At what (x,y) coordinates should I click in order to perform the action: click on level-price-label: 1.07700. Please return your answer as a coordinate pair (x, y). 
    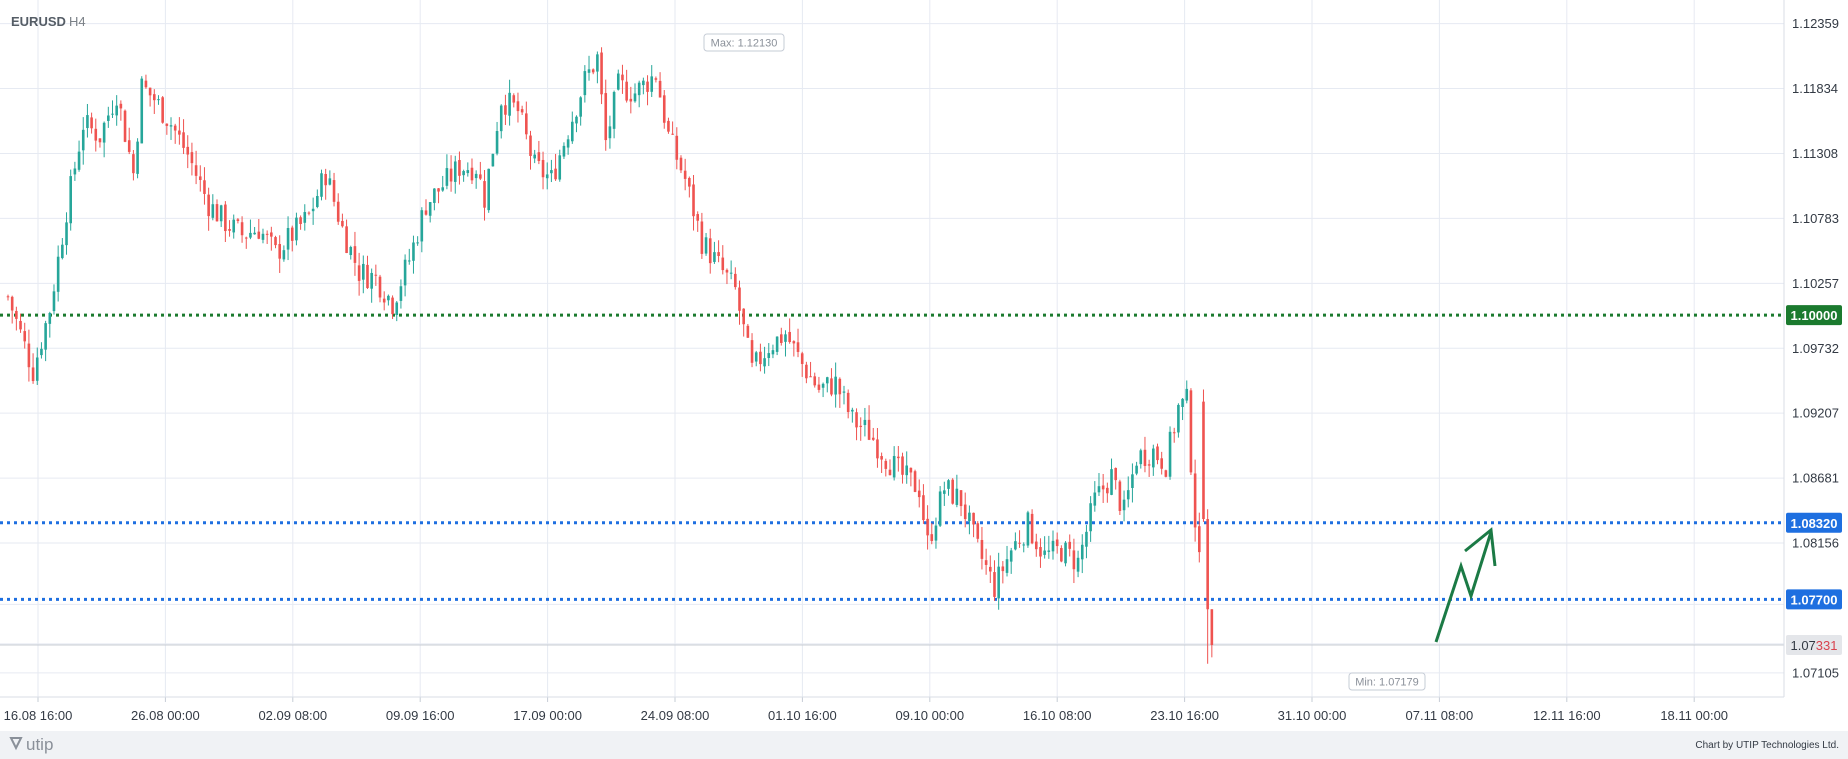
    Looking at the image, I should click on (1814, 599).